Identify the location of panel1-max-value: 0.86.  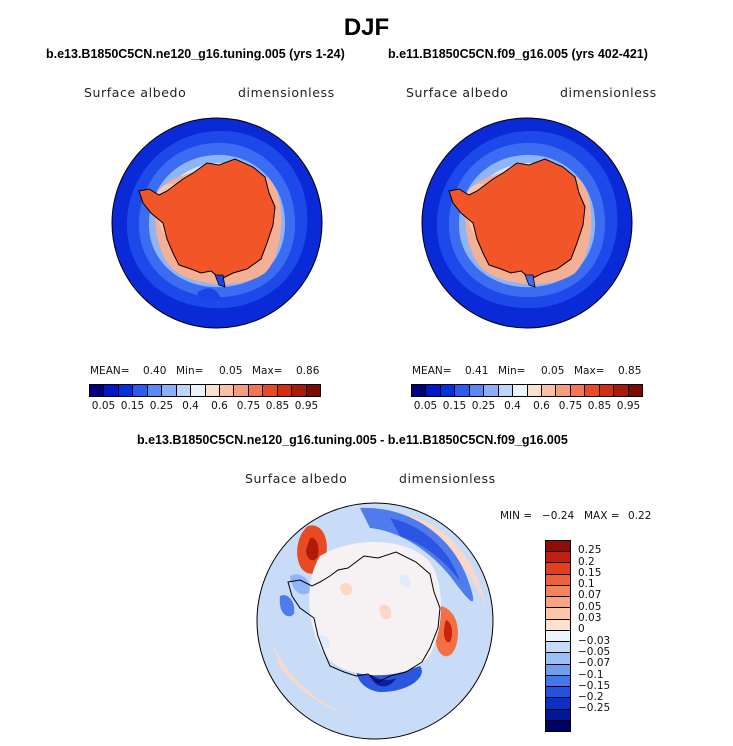
(308, 371).